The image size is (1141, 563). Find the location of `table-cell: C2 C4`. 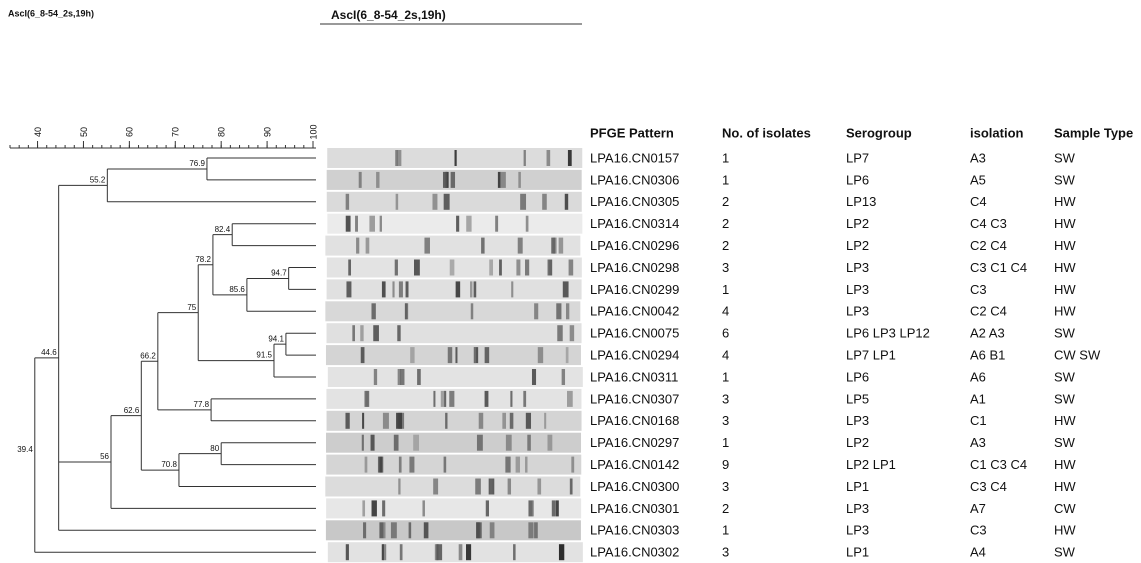

table-cell: C2 C4 is located at coordinates (988, 311).